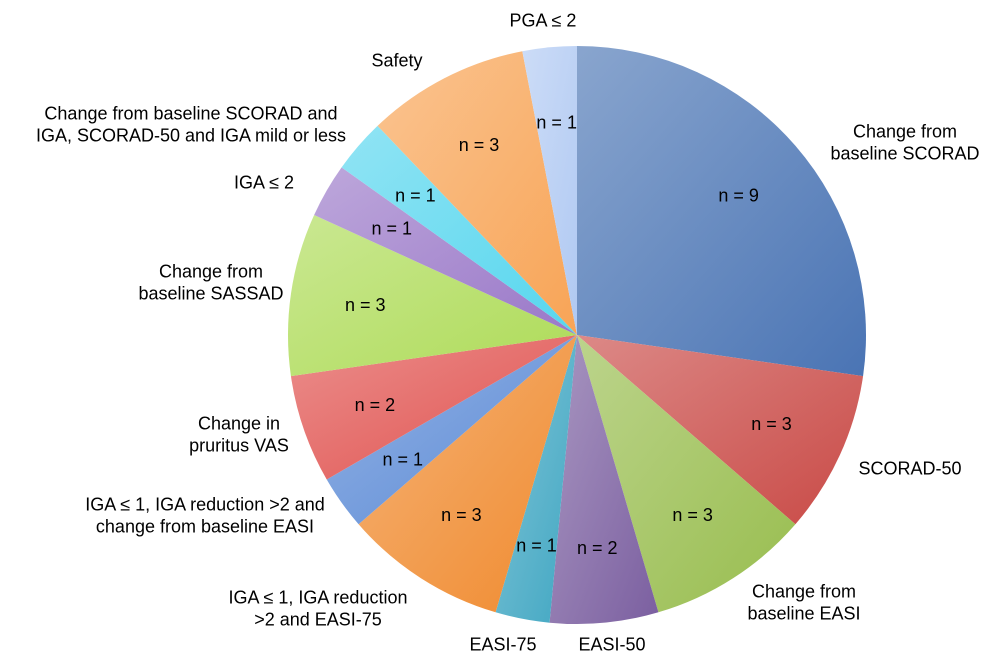 Image resolution: width=1000 pixels, height=669 pixels. What do you see at coordinates (536, 545) in the screenshot?
I see `value-label-easi-75: n = 1` at bounding box center [536, 545].